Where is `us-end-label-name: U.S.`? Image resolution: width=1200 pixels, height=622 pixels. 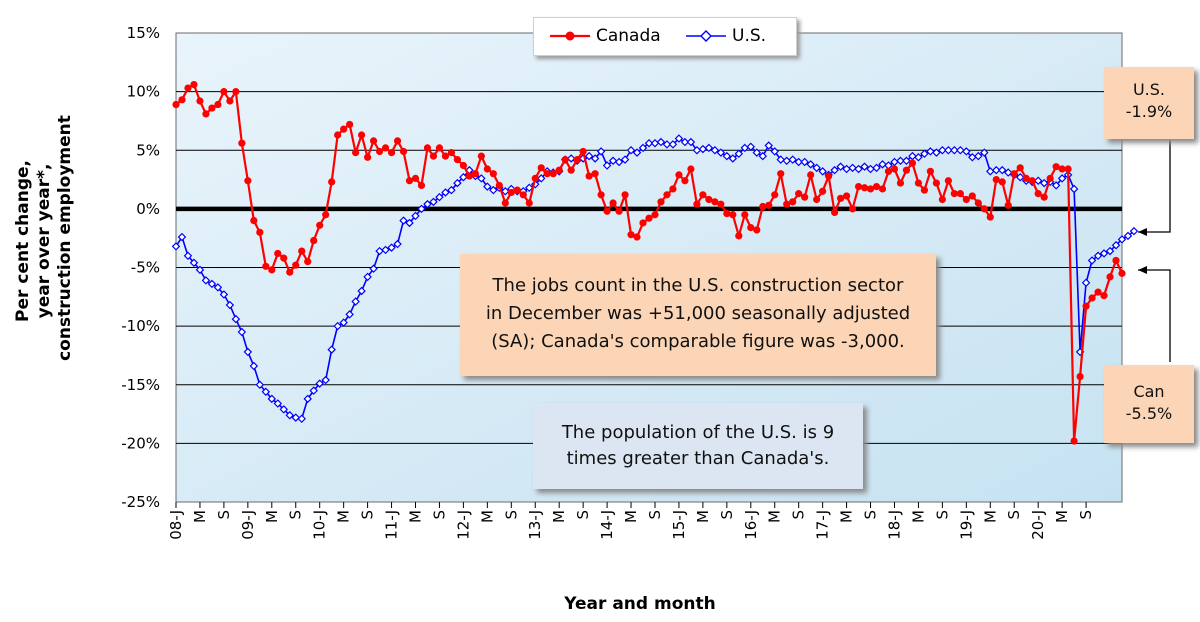
us-end-label-name: U.S. is located at coordinates (1149, 89).